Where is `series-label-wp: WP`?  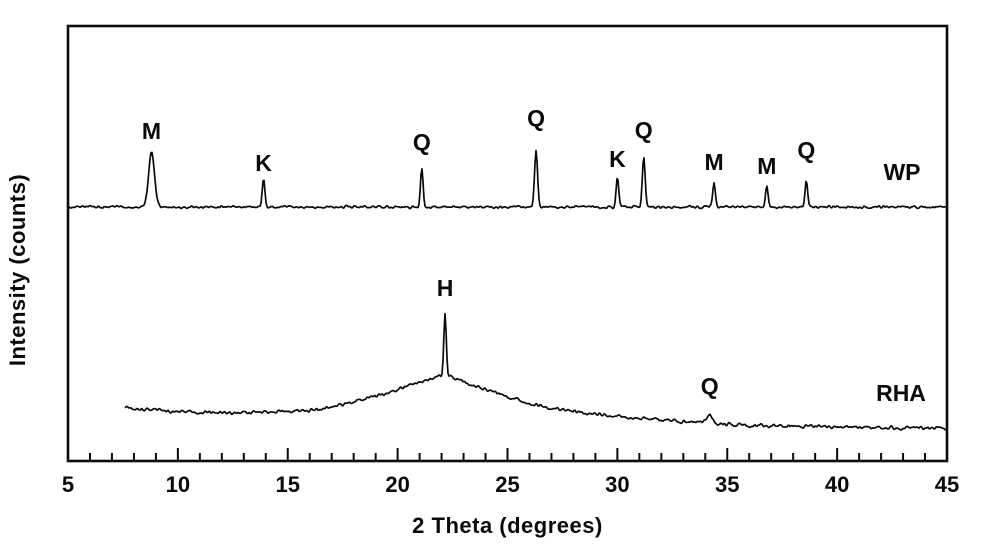 series-label-wp: WP is located at coordinates (901, 172).